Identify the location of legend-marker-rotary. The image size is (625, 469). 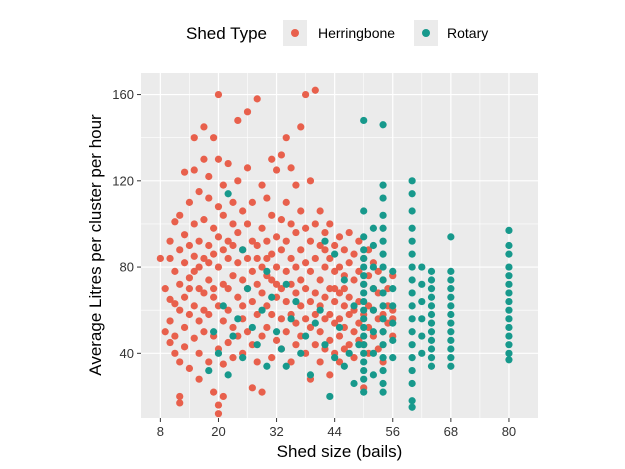
(426, 33).